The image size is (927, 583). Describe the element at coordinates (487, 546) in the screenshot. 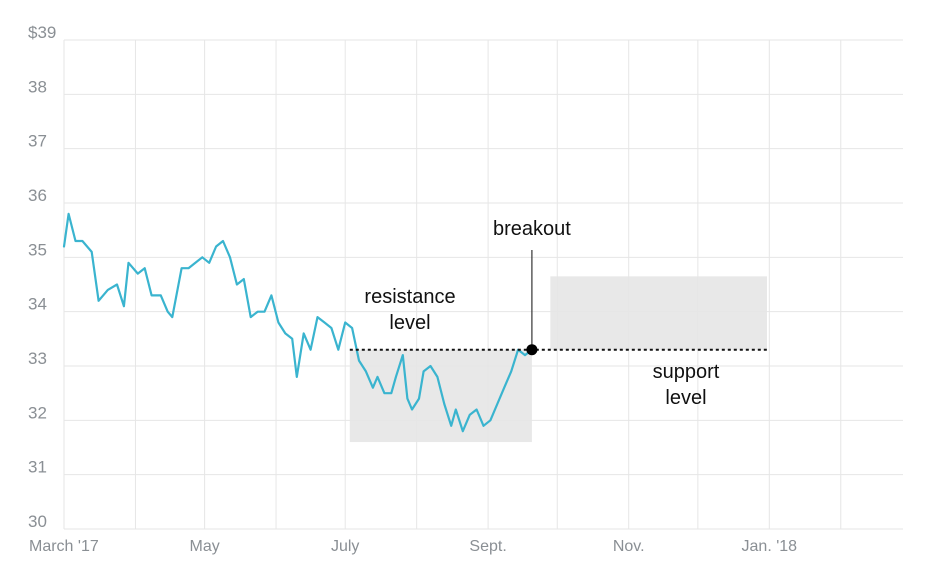

I see `x-tick-label: Sept.` at that location.